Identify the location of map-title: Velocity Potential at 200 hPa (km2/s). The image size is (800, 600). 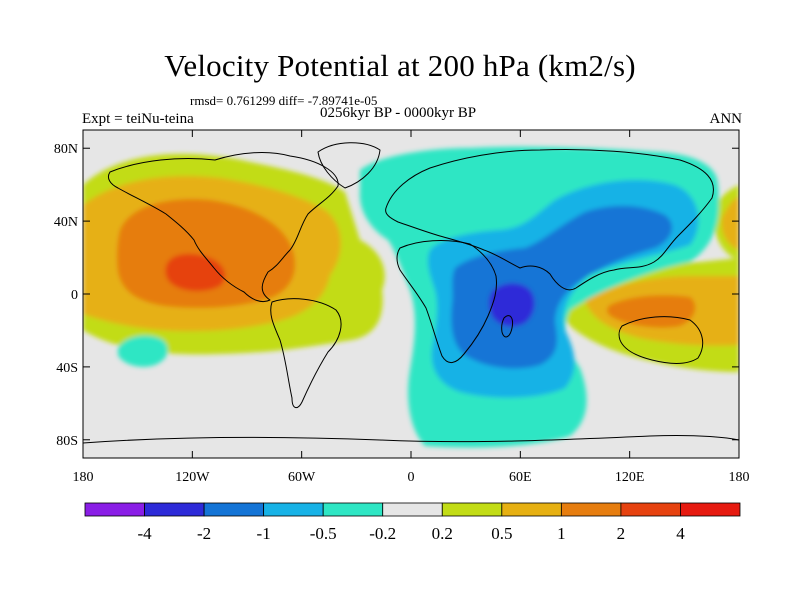
(400, 65).